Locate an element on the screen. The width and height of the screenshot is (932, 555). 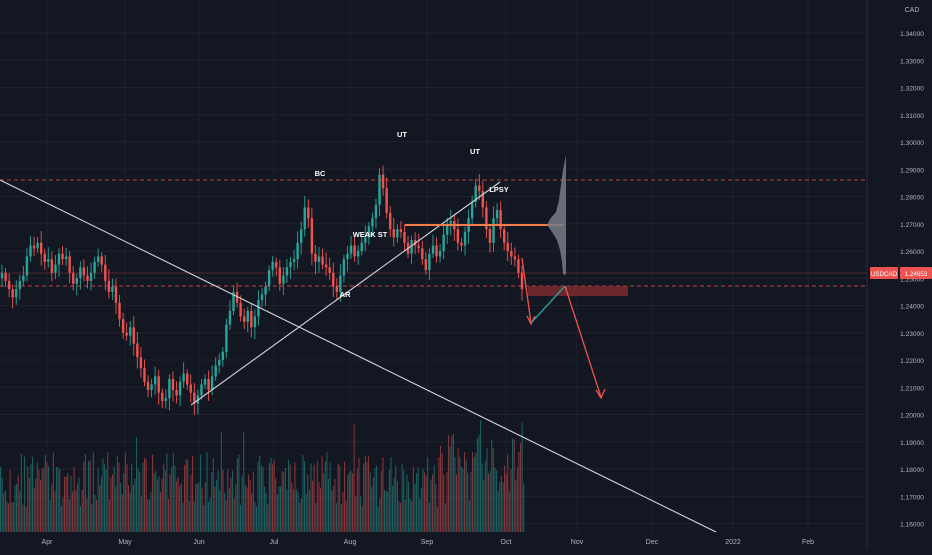
supply-zone-box is located at coordinates (578, 291).